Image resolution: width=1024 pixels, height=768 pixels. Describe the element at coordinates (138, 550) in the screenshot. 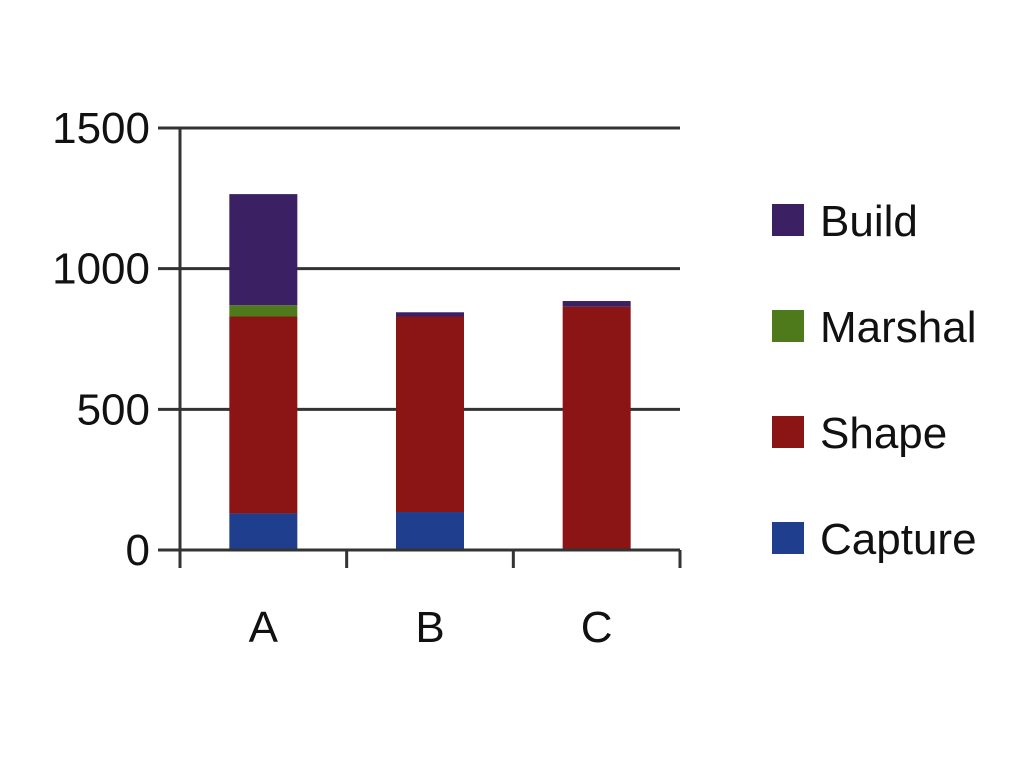

I see `y-tick-label: 0` at that location.